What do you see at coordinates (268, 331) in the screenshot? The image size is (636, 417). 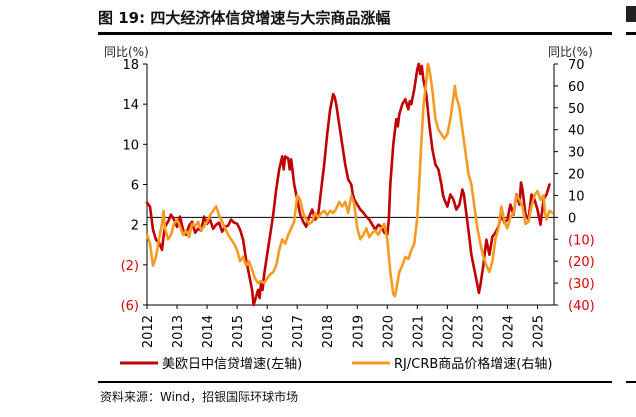 I see `x-tick-label: 2016` at bounding box center [268, 331].